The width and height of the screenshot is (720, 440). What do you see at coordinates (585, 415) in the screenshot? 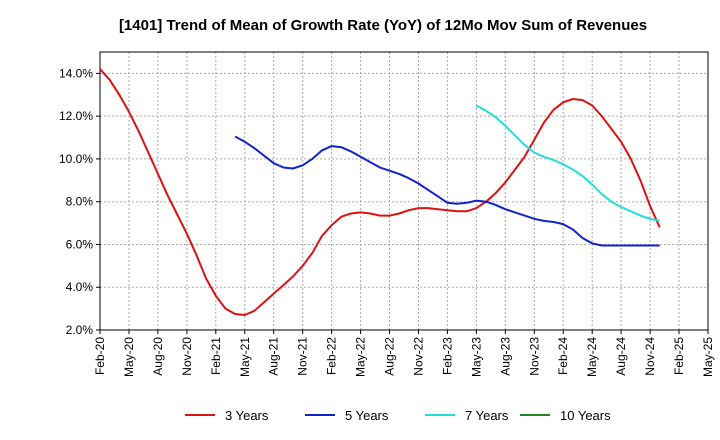
I see `legend-label-10-years: 10 Years` at bounding box center [585, 415].